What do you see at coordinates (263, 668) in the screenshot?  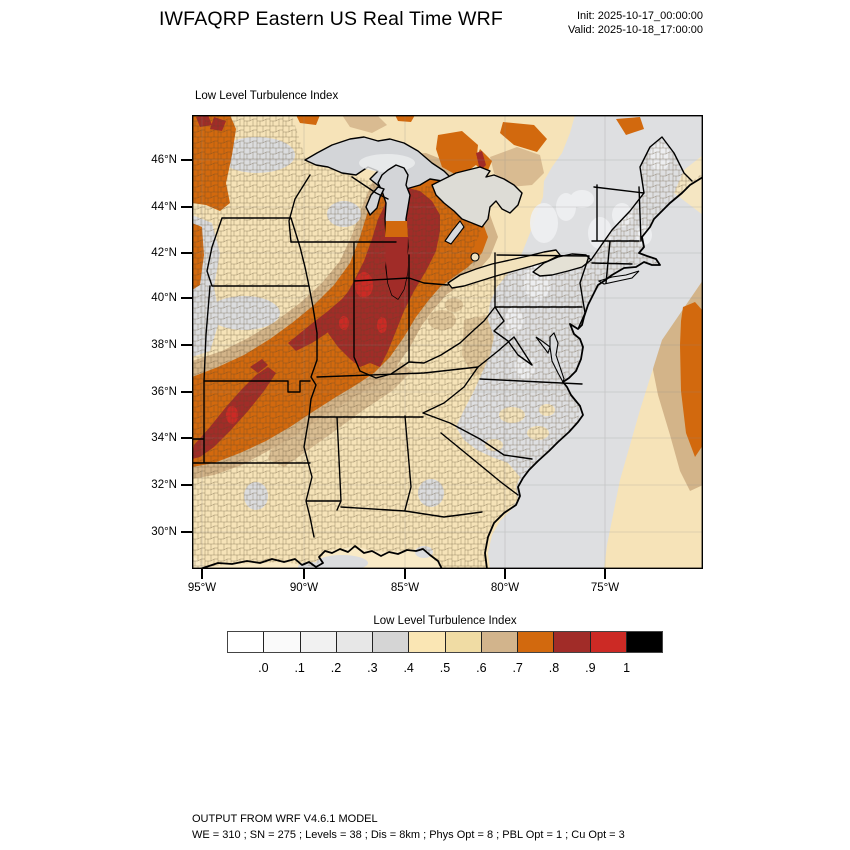 I see `colorbar-tick-label: .0` at bounding box center [263, 668].